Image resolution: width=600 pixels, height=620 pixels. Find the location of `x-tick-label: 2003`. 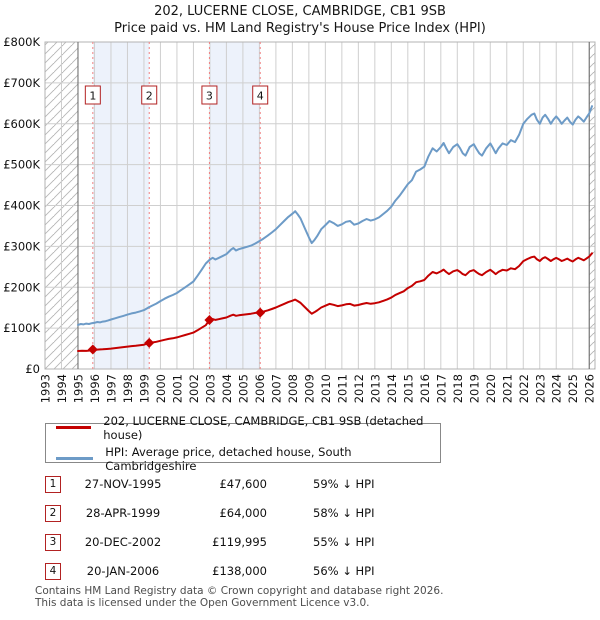

x-tick-label: 2003 is located at coordinates (210, 388).